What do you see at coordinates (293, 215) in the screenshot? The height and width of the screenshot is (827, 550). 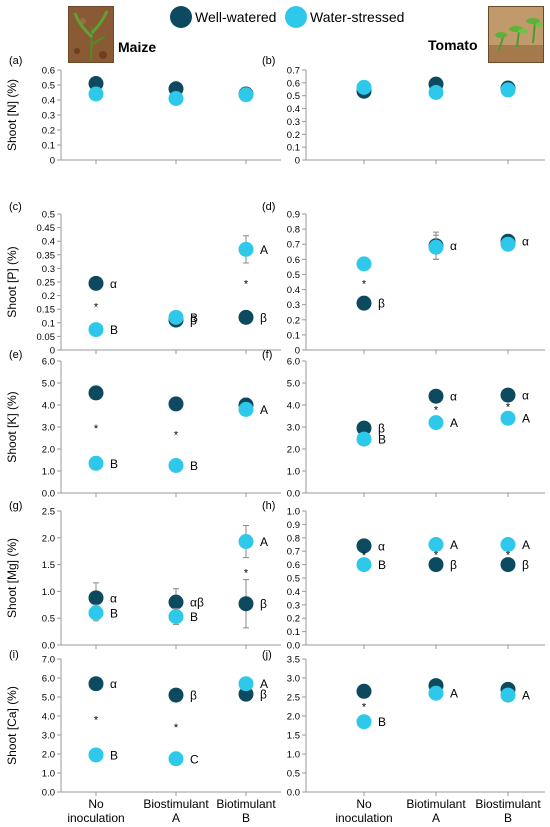 I see `y-tick-label: 0.9` at bounding box center [293, 215].